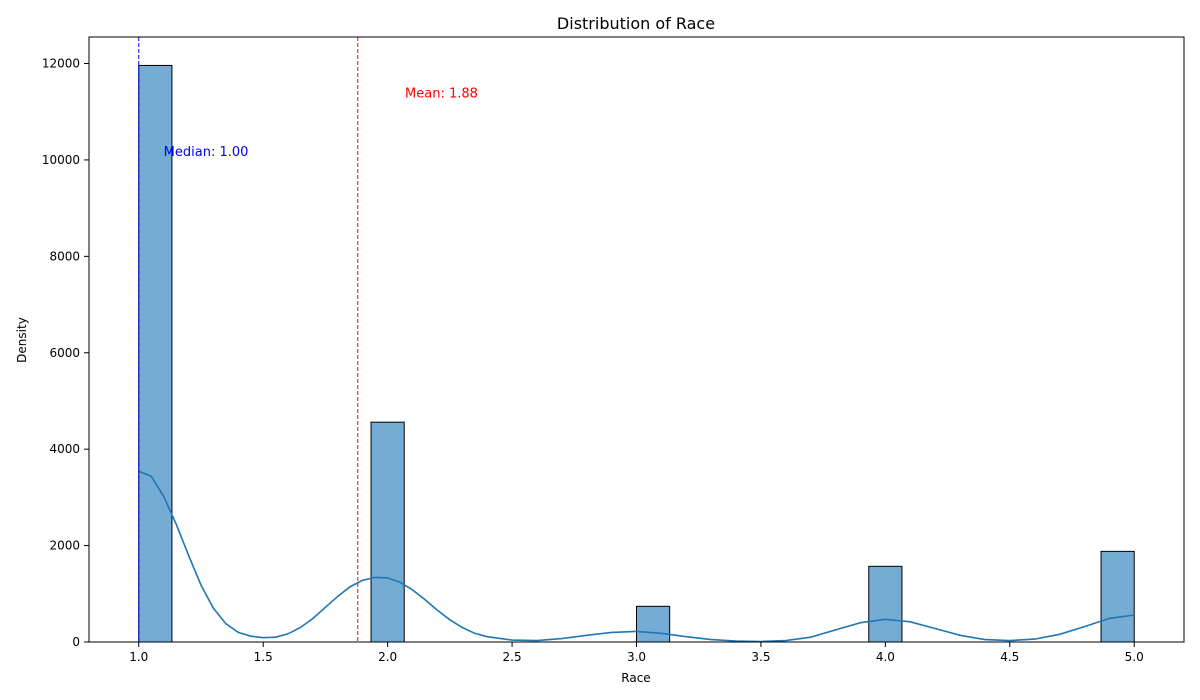  What do you see at coordinates (64, 256) in the screenshot?
I see `y-tick-label-5: 8000` at bounding box center [64, 256].